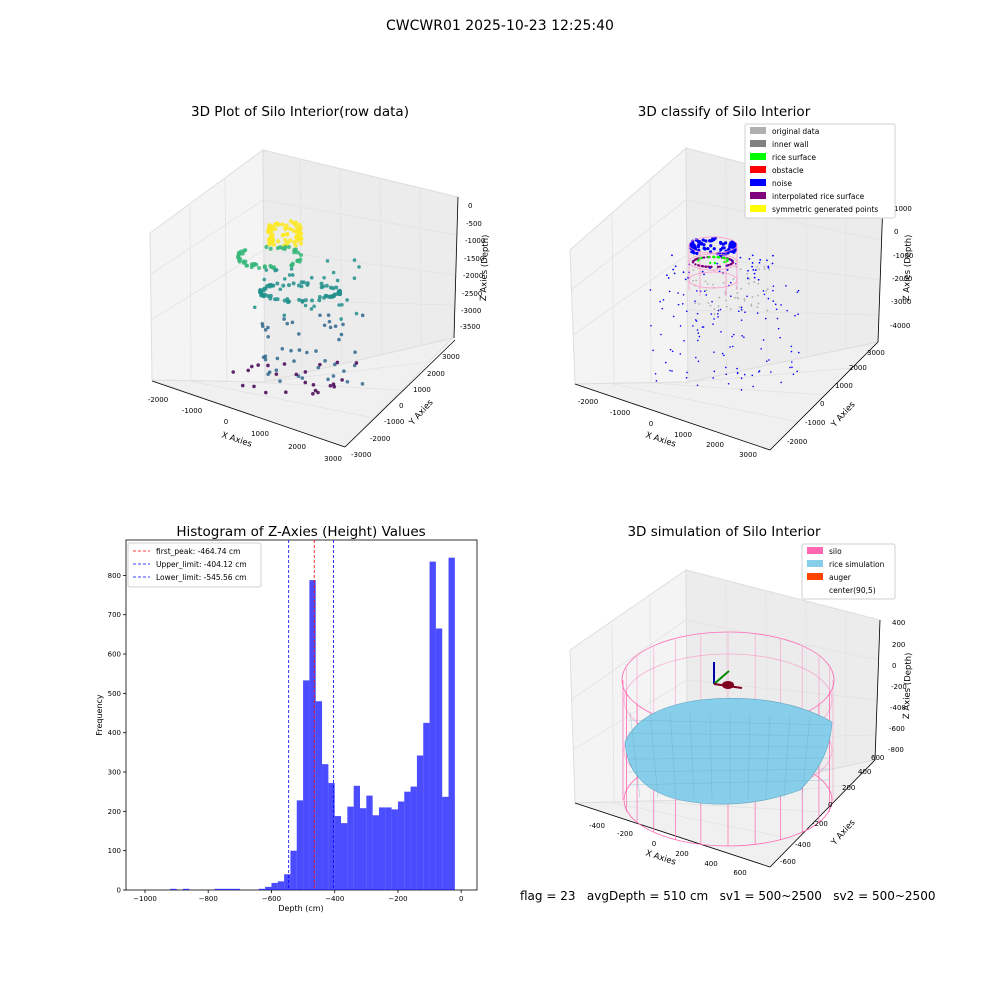 This screenshot has height=1000, width=1000. I want to click on auger-assembly, so click(728, 675).